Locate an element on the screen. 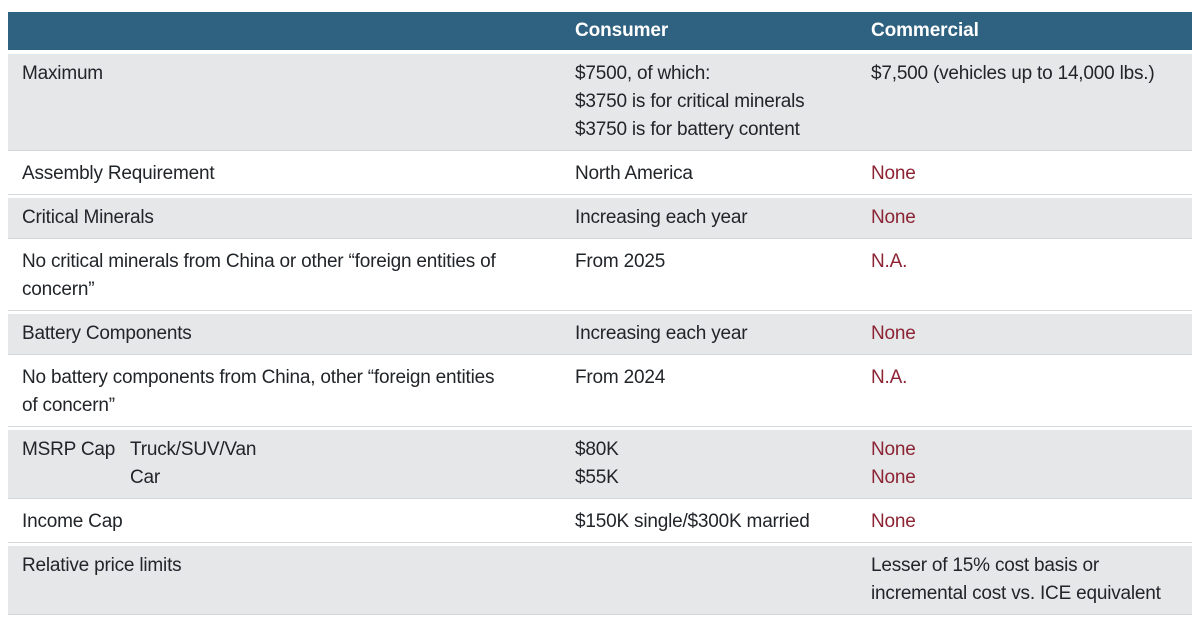  cell-line: Critical Minerals is located at coordinates (88, 217).